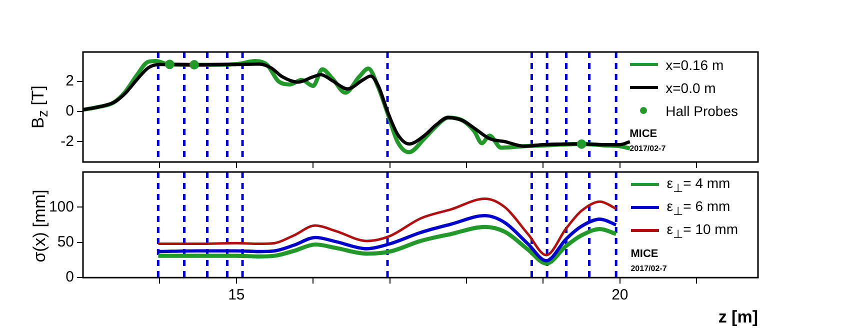 The image size is (850, 336). What do you see at coordinates (702, 230) in the screenshot?
I see `legend-label: ε$_{⊥}$= 10 mm` at bounding box center [702, 230].